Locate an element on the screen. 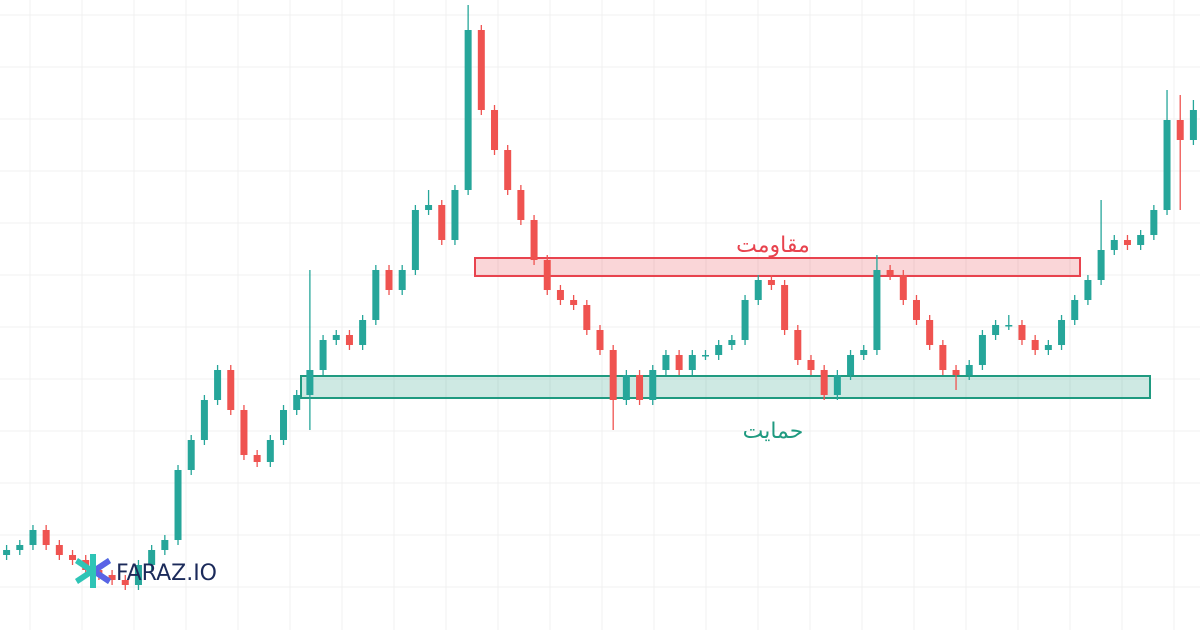 Image resolution: width=1200 pixels, height=630 pixels. zone-label: حمایت is located at coordinates (773, 431).